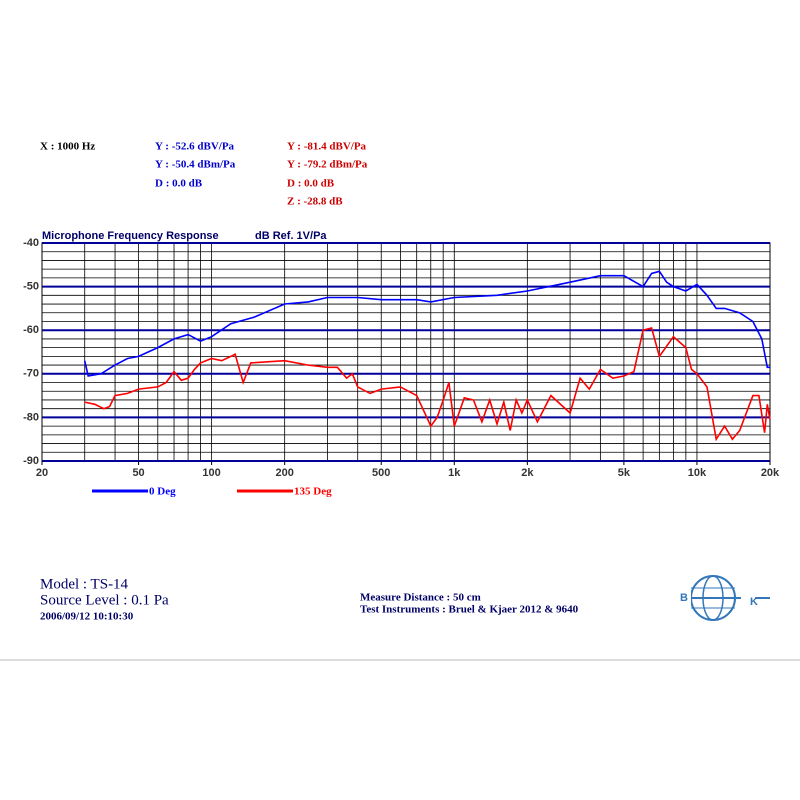  I want to click on x-tick-label: 1k, so click(454, 473).